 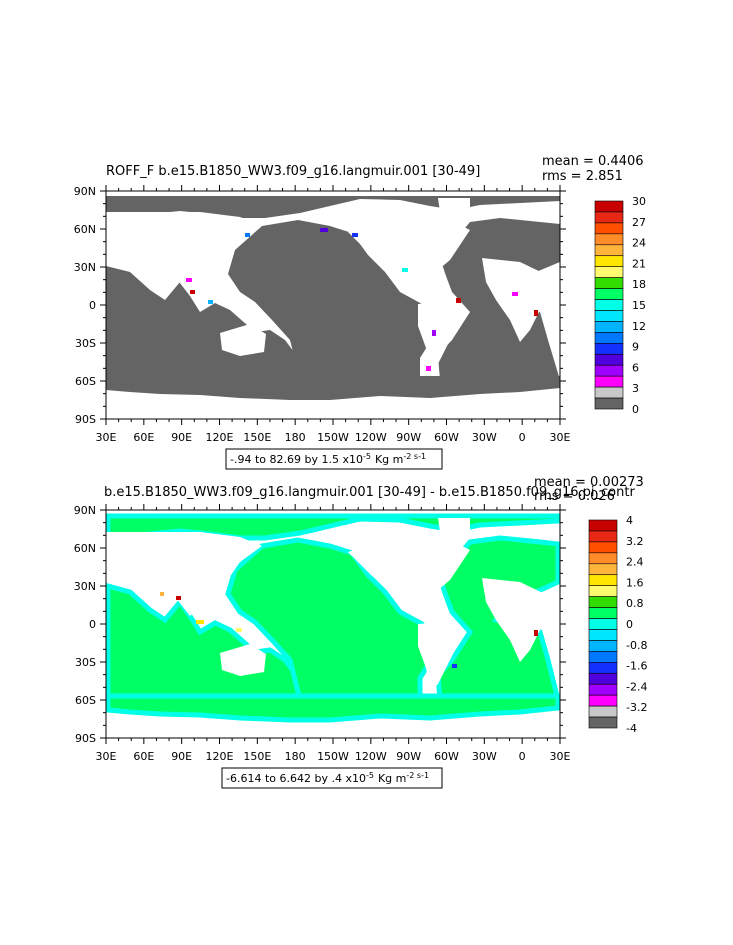 What do you see at coordinates (184, 574) in the screenshot?
I see `land-2-eurasia` at bounding box center [184, 574].